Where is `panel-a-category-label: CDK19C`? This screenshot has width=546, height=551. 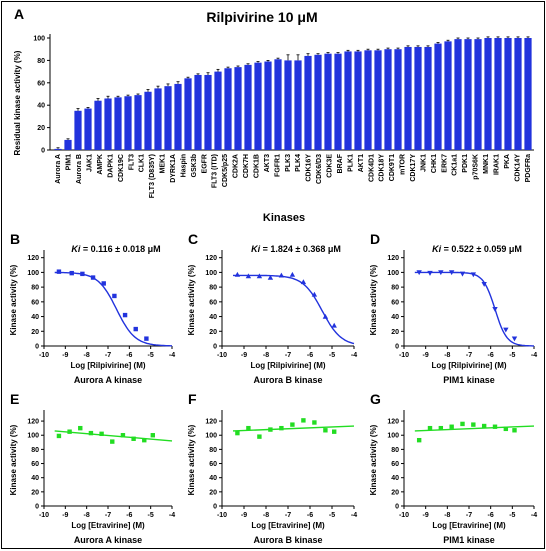
panel-a-category-label: CDK19C is located at coordinates (121, 168).